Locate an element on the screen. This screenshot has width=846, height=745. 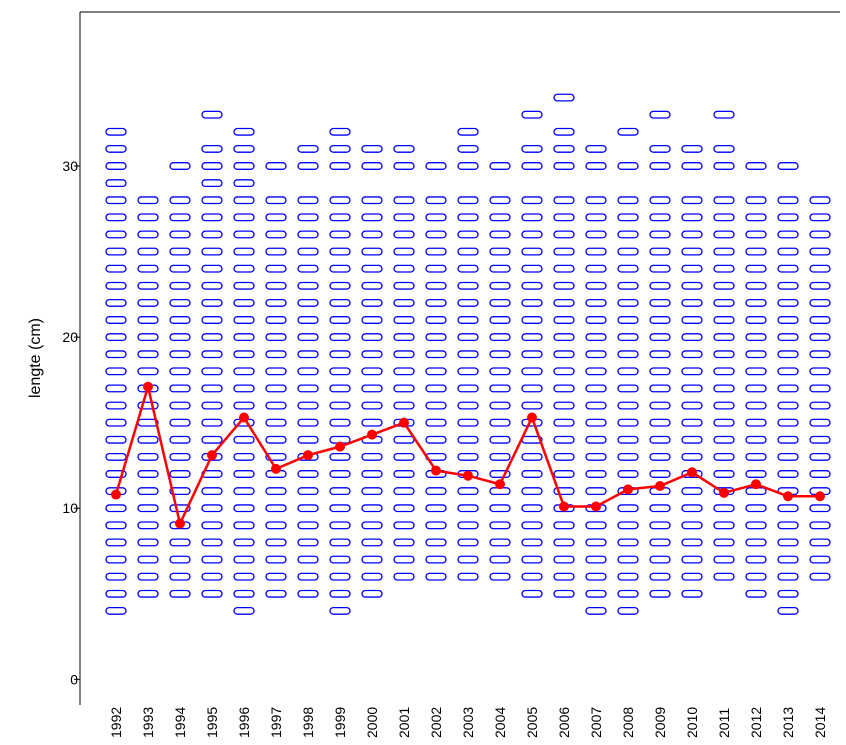
x-tick-label: 1998 is located at coordinates (308, 722).